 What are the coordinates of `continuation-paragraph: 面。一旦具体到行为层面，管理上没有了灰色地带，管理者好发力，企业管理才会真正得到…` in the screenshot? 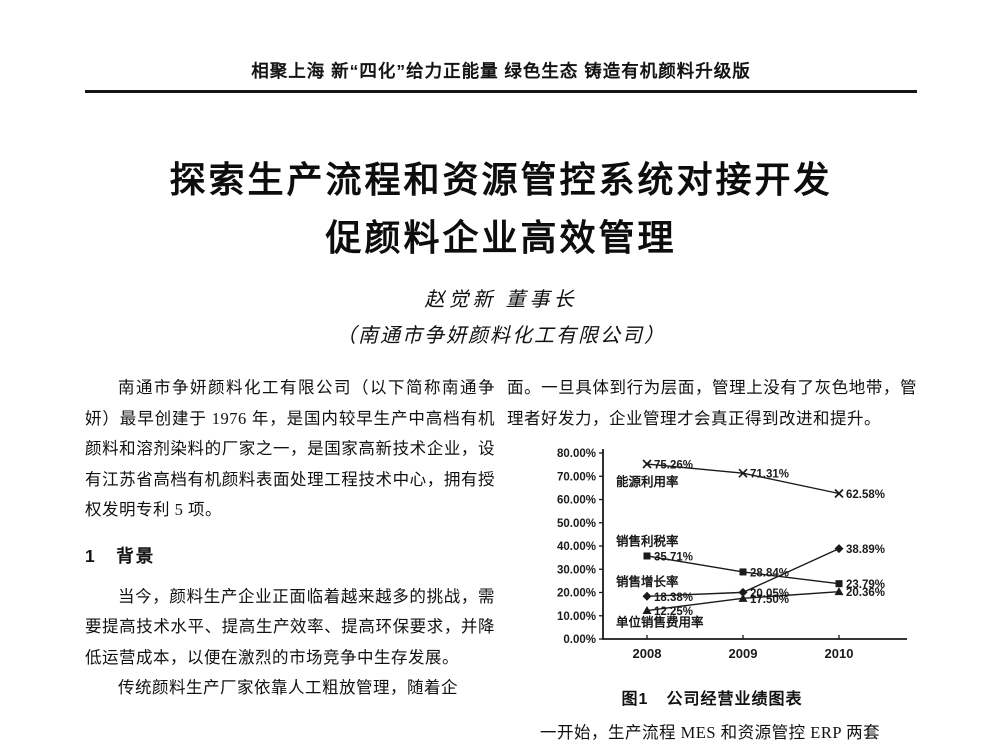 It's located at (712, 403).